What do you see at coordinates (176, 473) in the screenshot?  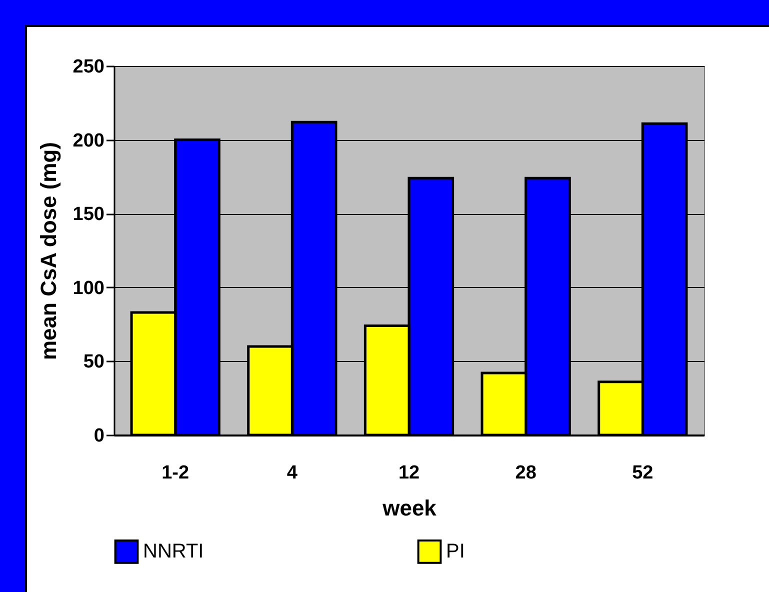 I see `x-tick-label: 1-2` at bounding box center [176, 473].